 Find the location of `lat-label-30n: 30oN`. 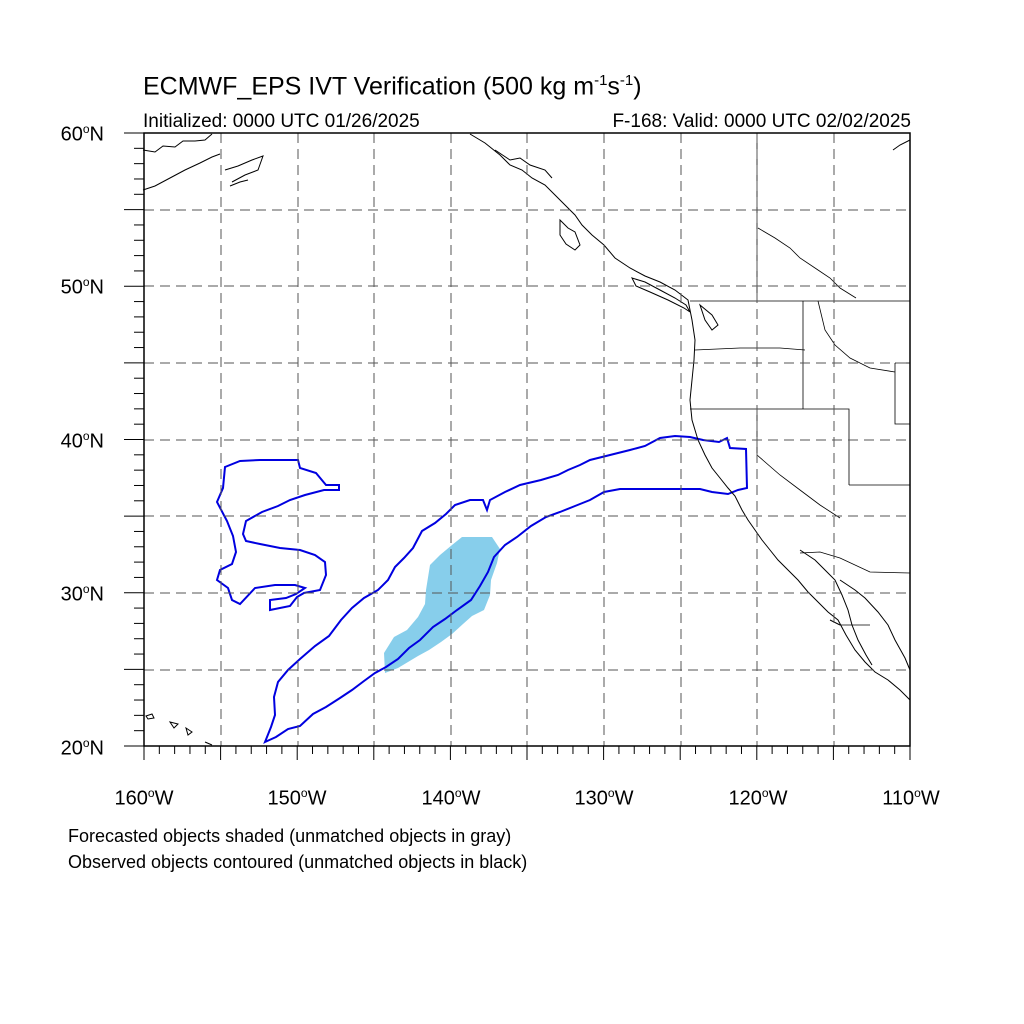

lat-label-30n: 30oN is located at coordinates (82, 594).